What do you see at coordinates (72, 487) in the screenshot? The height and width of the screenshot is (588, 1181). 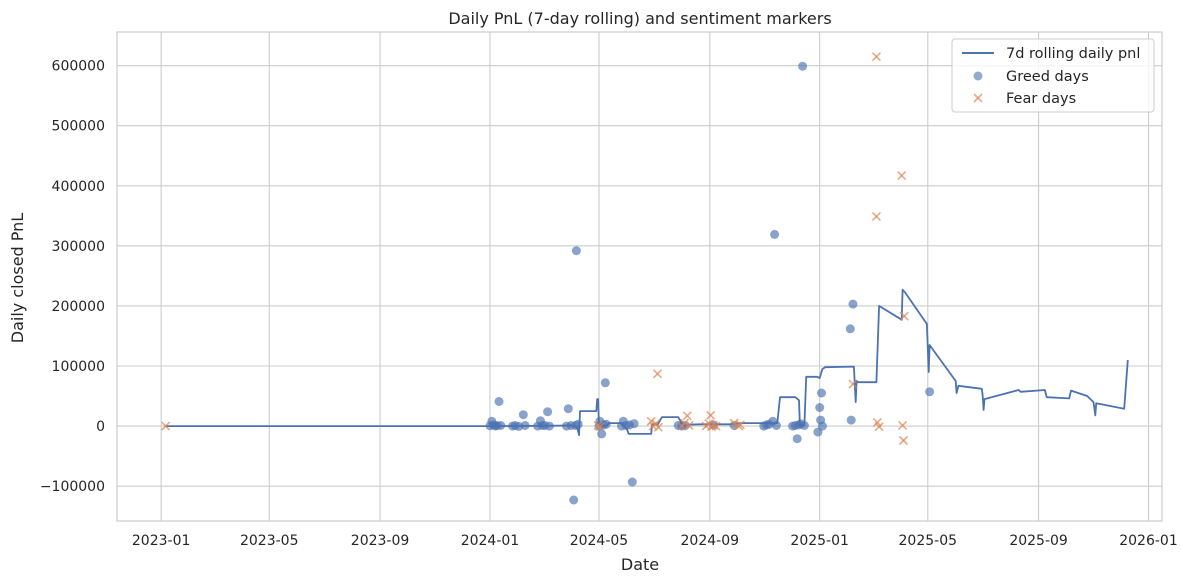 I see `y-tick-label: −100000` at bounding box center [72, 487].